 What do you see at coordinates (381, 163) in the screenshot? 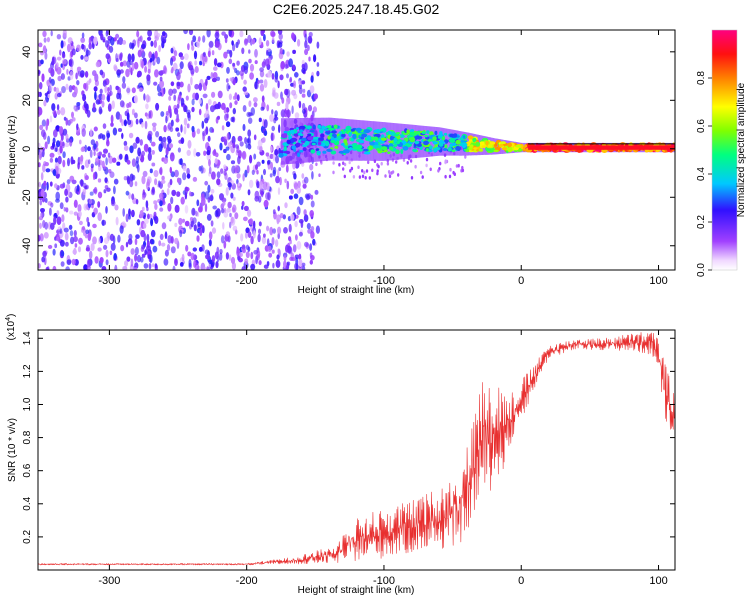
I see `faint-blob` at bounding box center [381, 163].